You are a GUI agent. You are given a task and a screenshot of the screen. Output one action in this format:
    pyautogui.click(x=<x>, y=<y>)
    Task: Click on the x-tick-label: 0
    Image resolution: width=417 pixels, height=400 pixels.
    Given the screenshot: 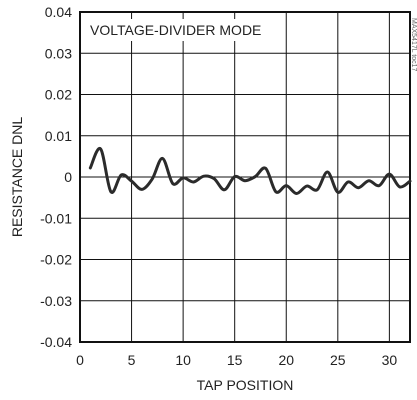 What is the action you would take?
    pyautogui.click(x=80, y=360)
    